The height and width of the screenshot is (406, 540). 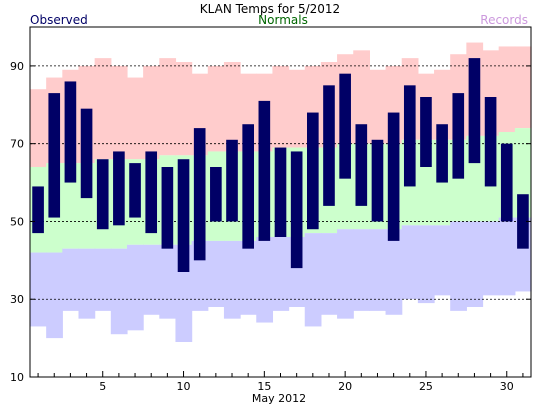 I want to click on x-tick-label: 5, so click(x=102, y=386).